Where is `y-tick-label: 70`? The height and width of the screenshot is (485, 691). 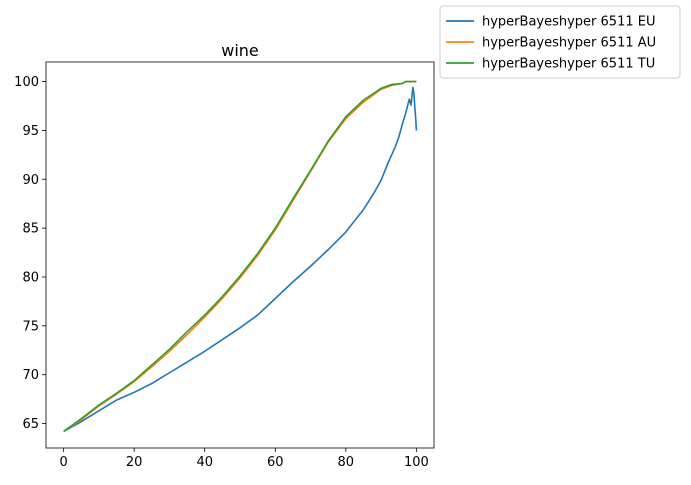
y-tick-label: 70 is located at coordinates (30, 375).